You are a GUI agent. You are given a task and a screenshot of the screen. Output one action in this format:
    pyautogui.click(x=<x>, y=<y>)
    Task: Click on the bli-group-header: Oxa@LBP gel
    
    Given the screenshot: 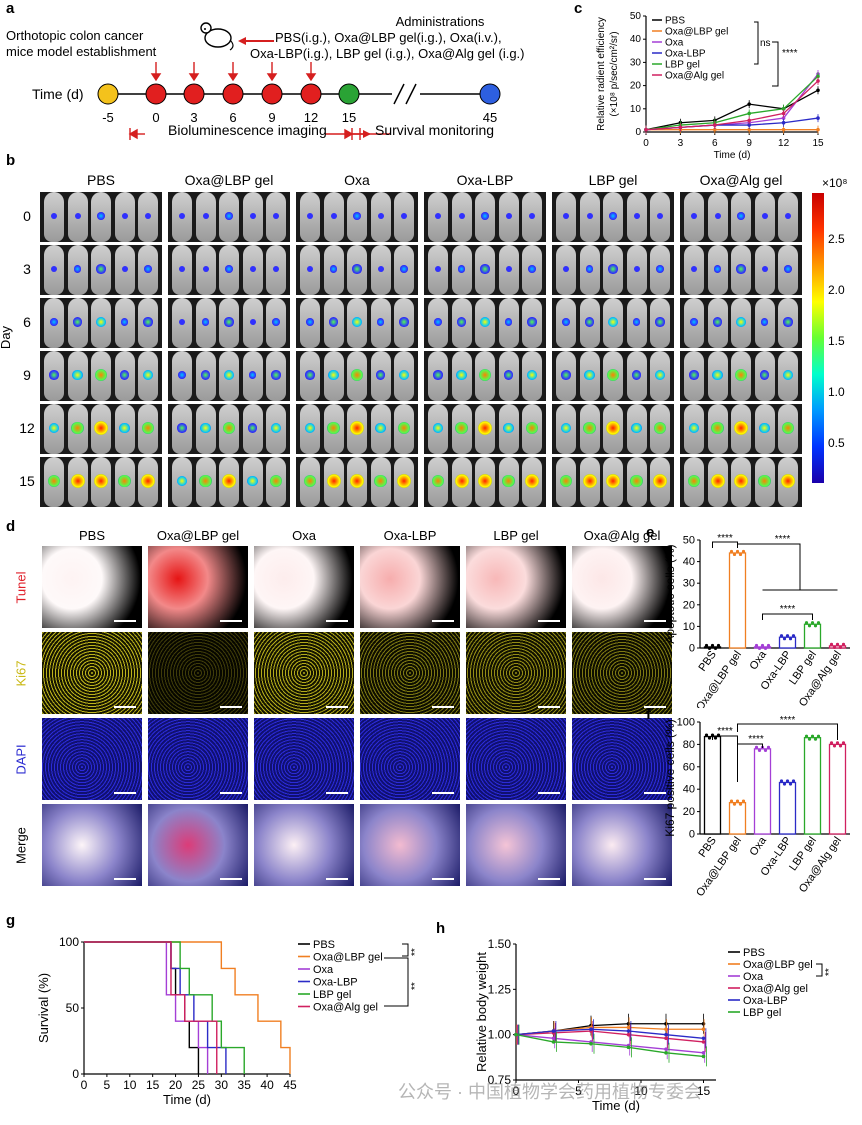 What is the action you would take?
    pyautogui.click(x=229, y=180)
    